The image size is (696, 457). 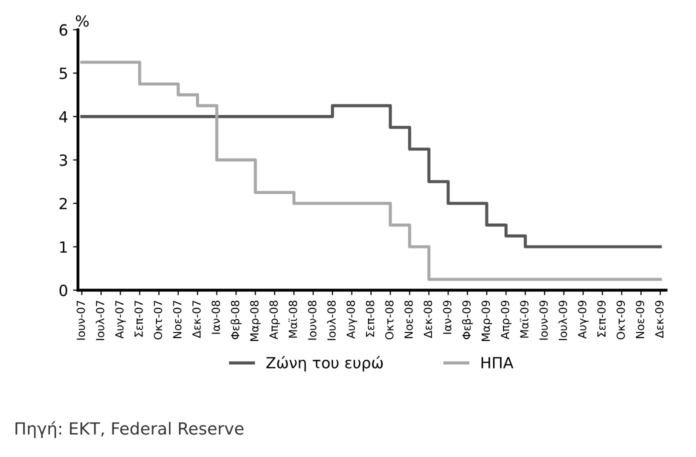 What do you see at coordinates (583, 319) in the screenshot?
I see `x-tick-label: Αυγ-09` at bounding box center [583, 319].